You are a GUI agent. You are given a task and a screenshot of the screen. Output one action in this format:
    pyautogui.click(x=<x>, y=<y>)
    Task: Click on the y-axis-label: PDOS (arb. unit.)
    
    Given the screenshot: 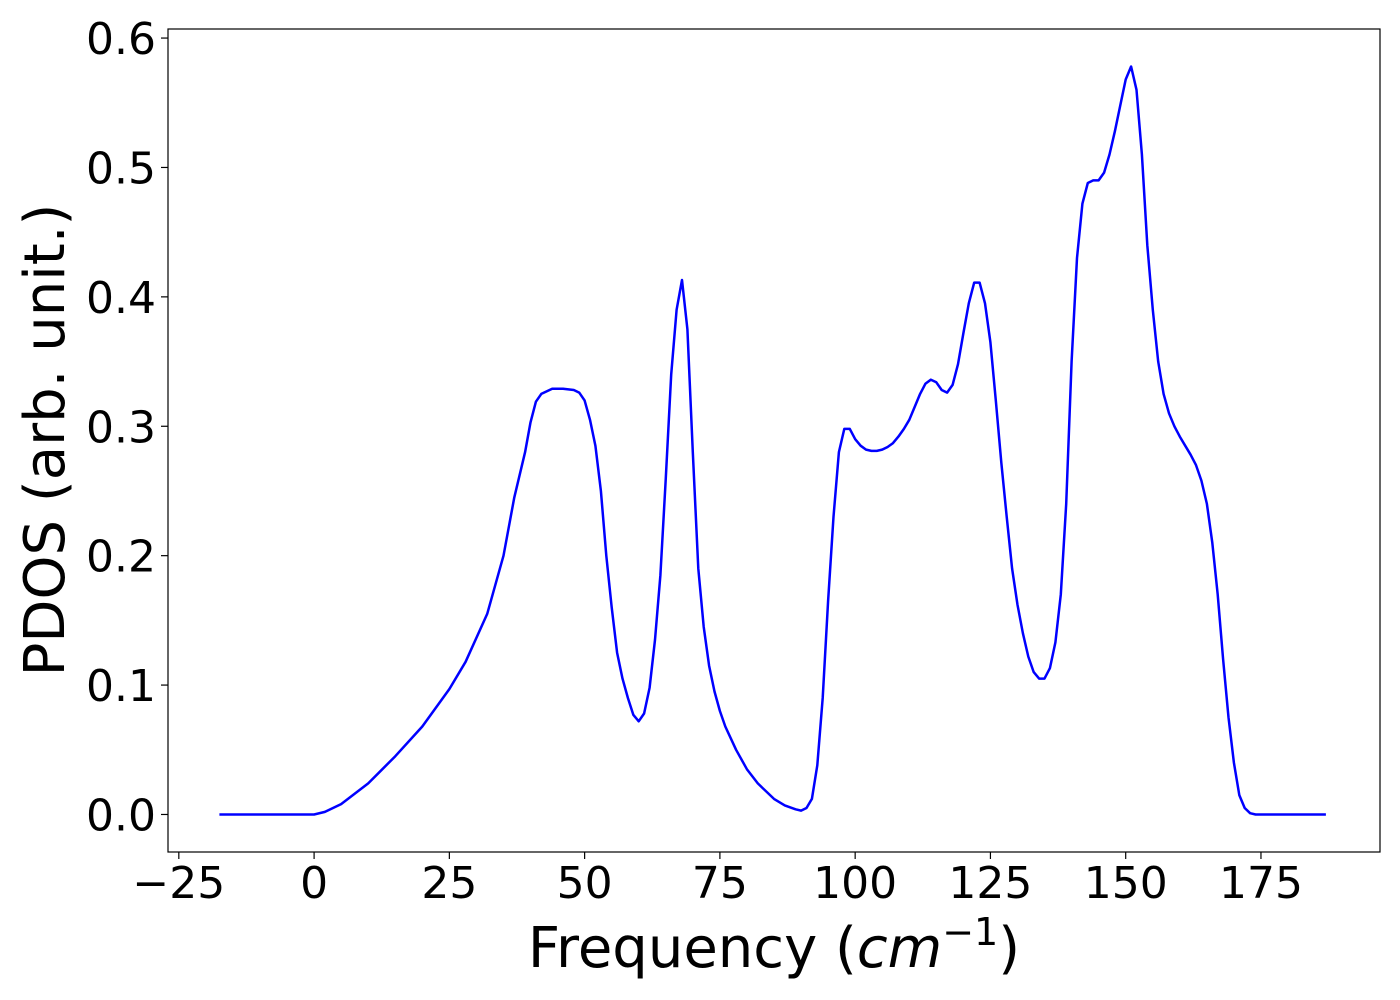 What is the action you would take?
    pyautogui.click(x=45, y=440)
    